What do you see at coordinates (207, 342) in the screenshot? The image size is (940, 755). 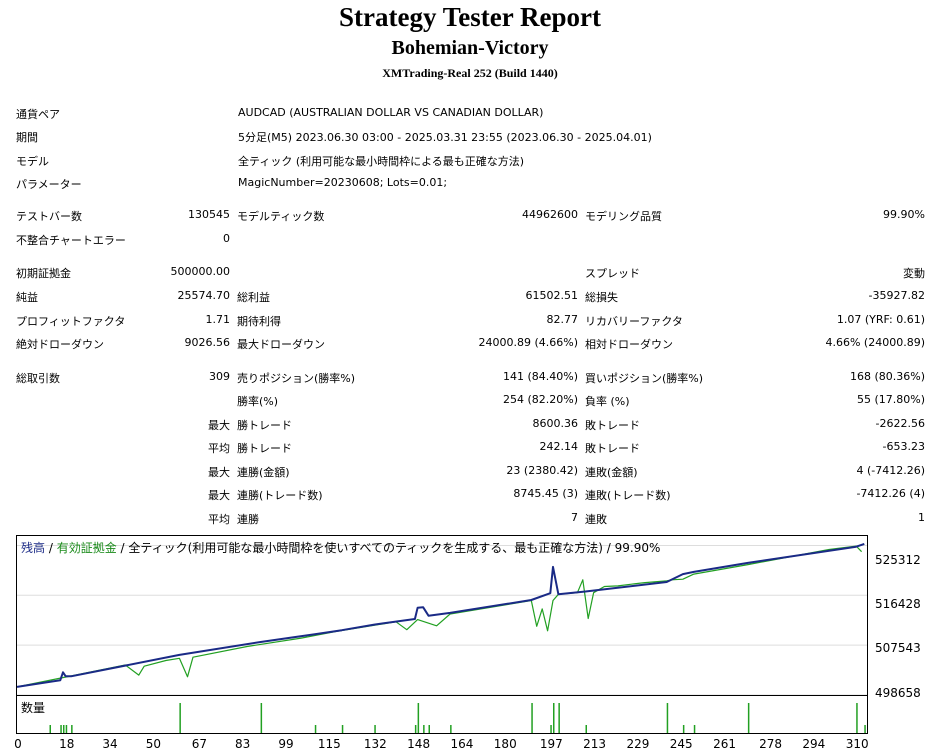 I see `abs-dd-value: 9026.56` at bounding box center [207, 342].